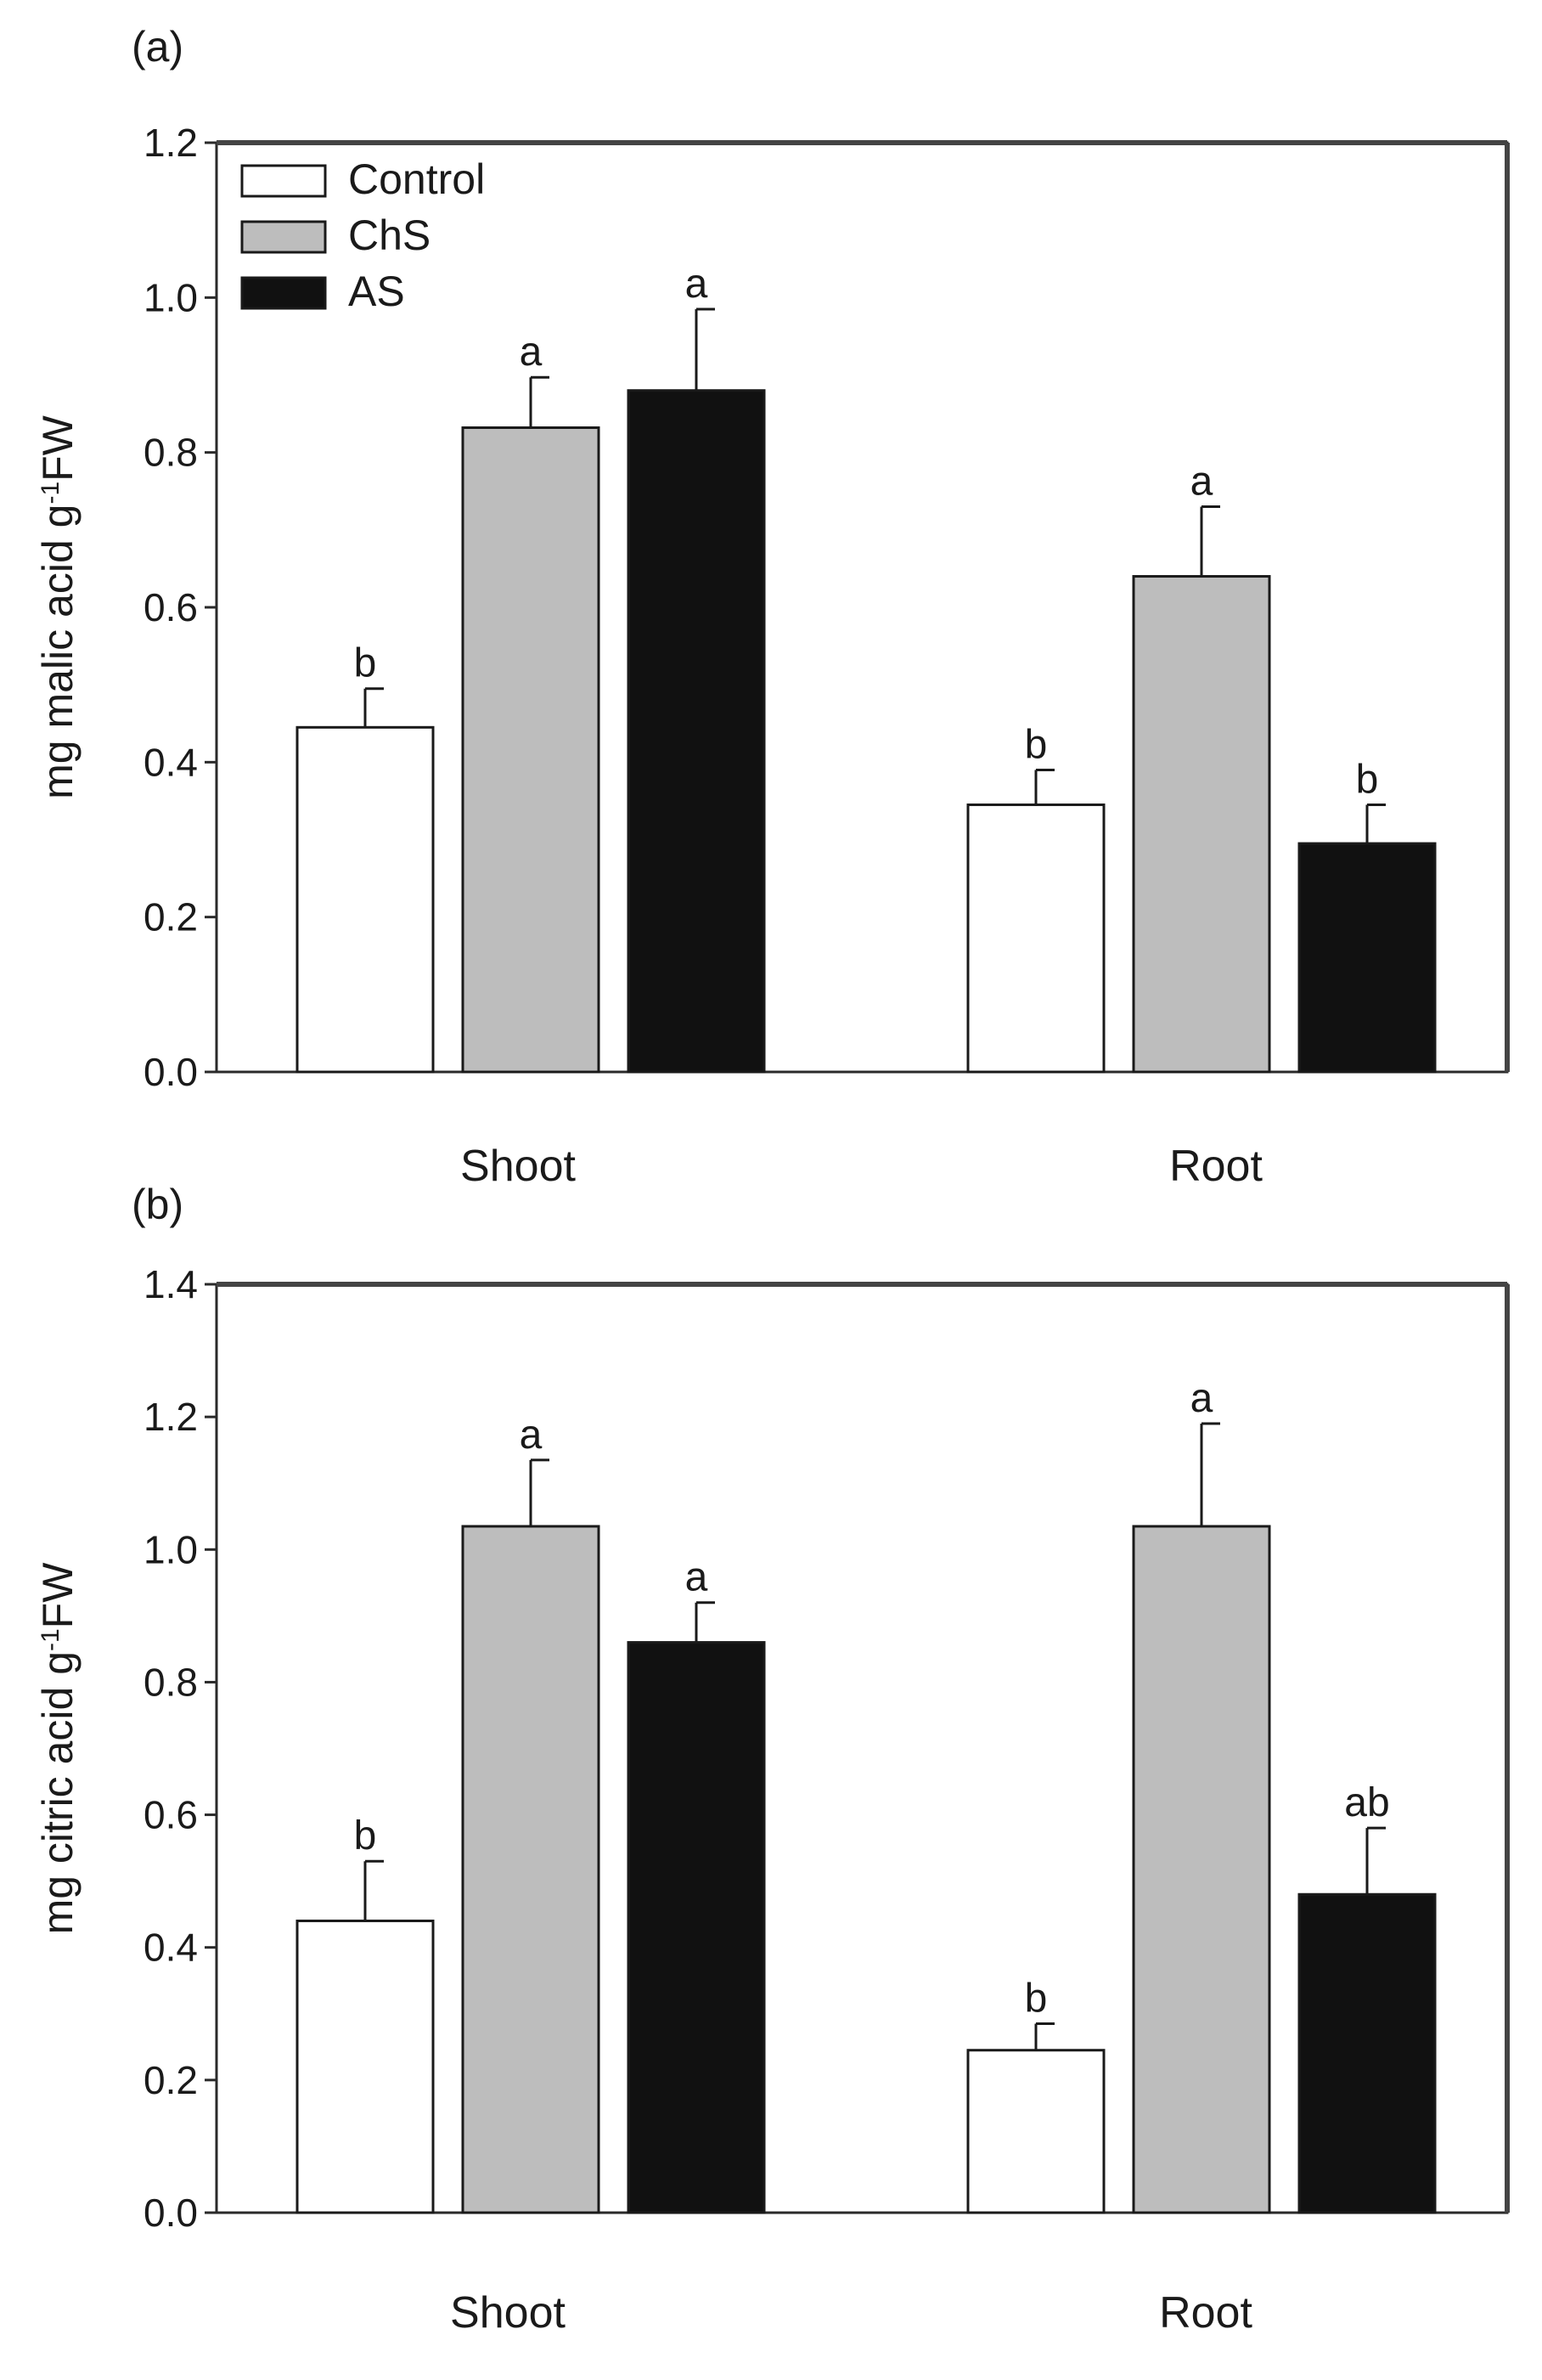 The height and width of the screenshot is (2380, 1542). Describe the element at coordinates (157, 1205) in the screenshot. I see `panel-label: (b)` at that location.